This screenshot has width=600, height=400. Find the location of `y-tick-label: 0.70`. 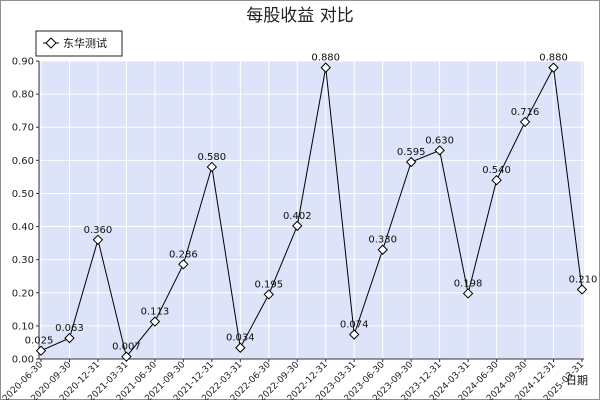

y-tick-label: 0.70 is located at coordinates (23, 128).